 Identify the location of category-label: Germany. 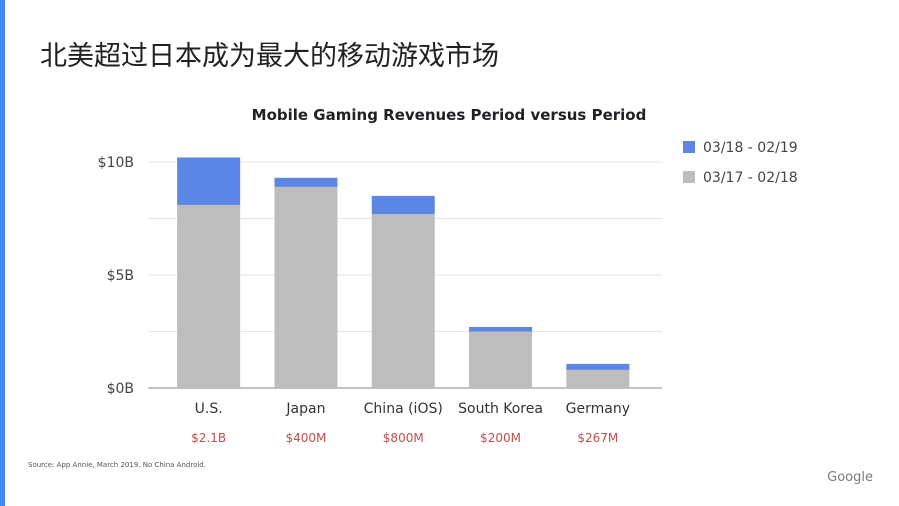
(598, 409).